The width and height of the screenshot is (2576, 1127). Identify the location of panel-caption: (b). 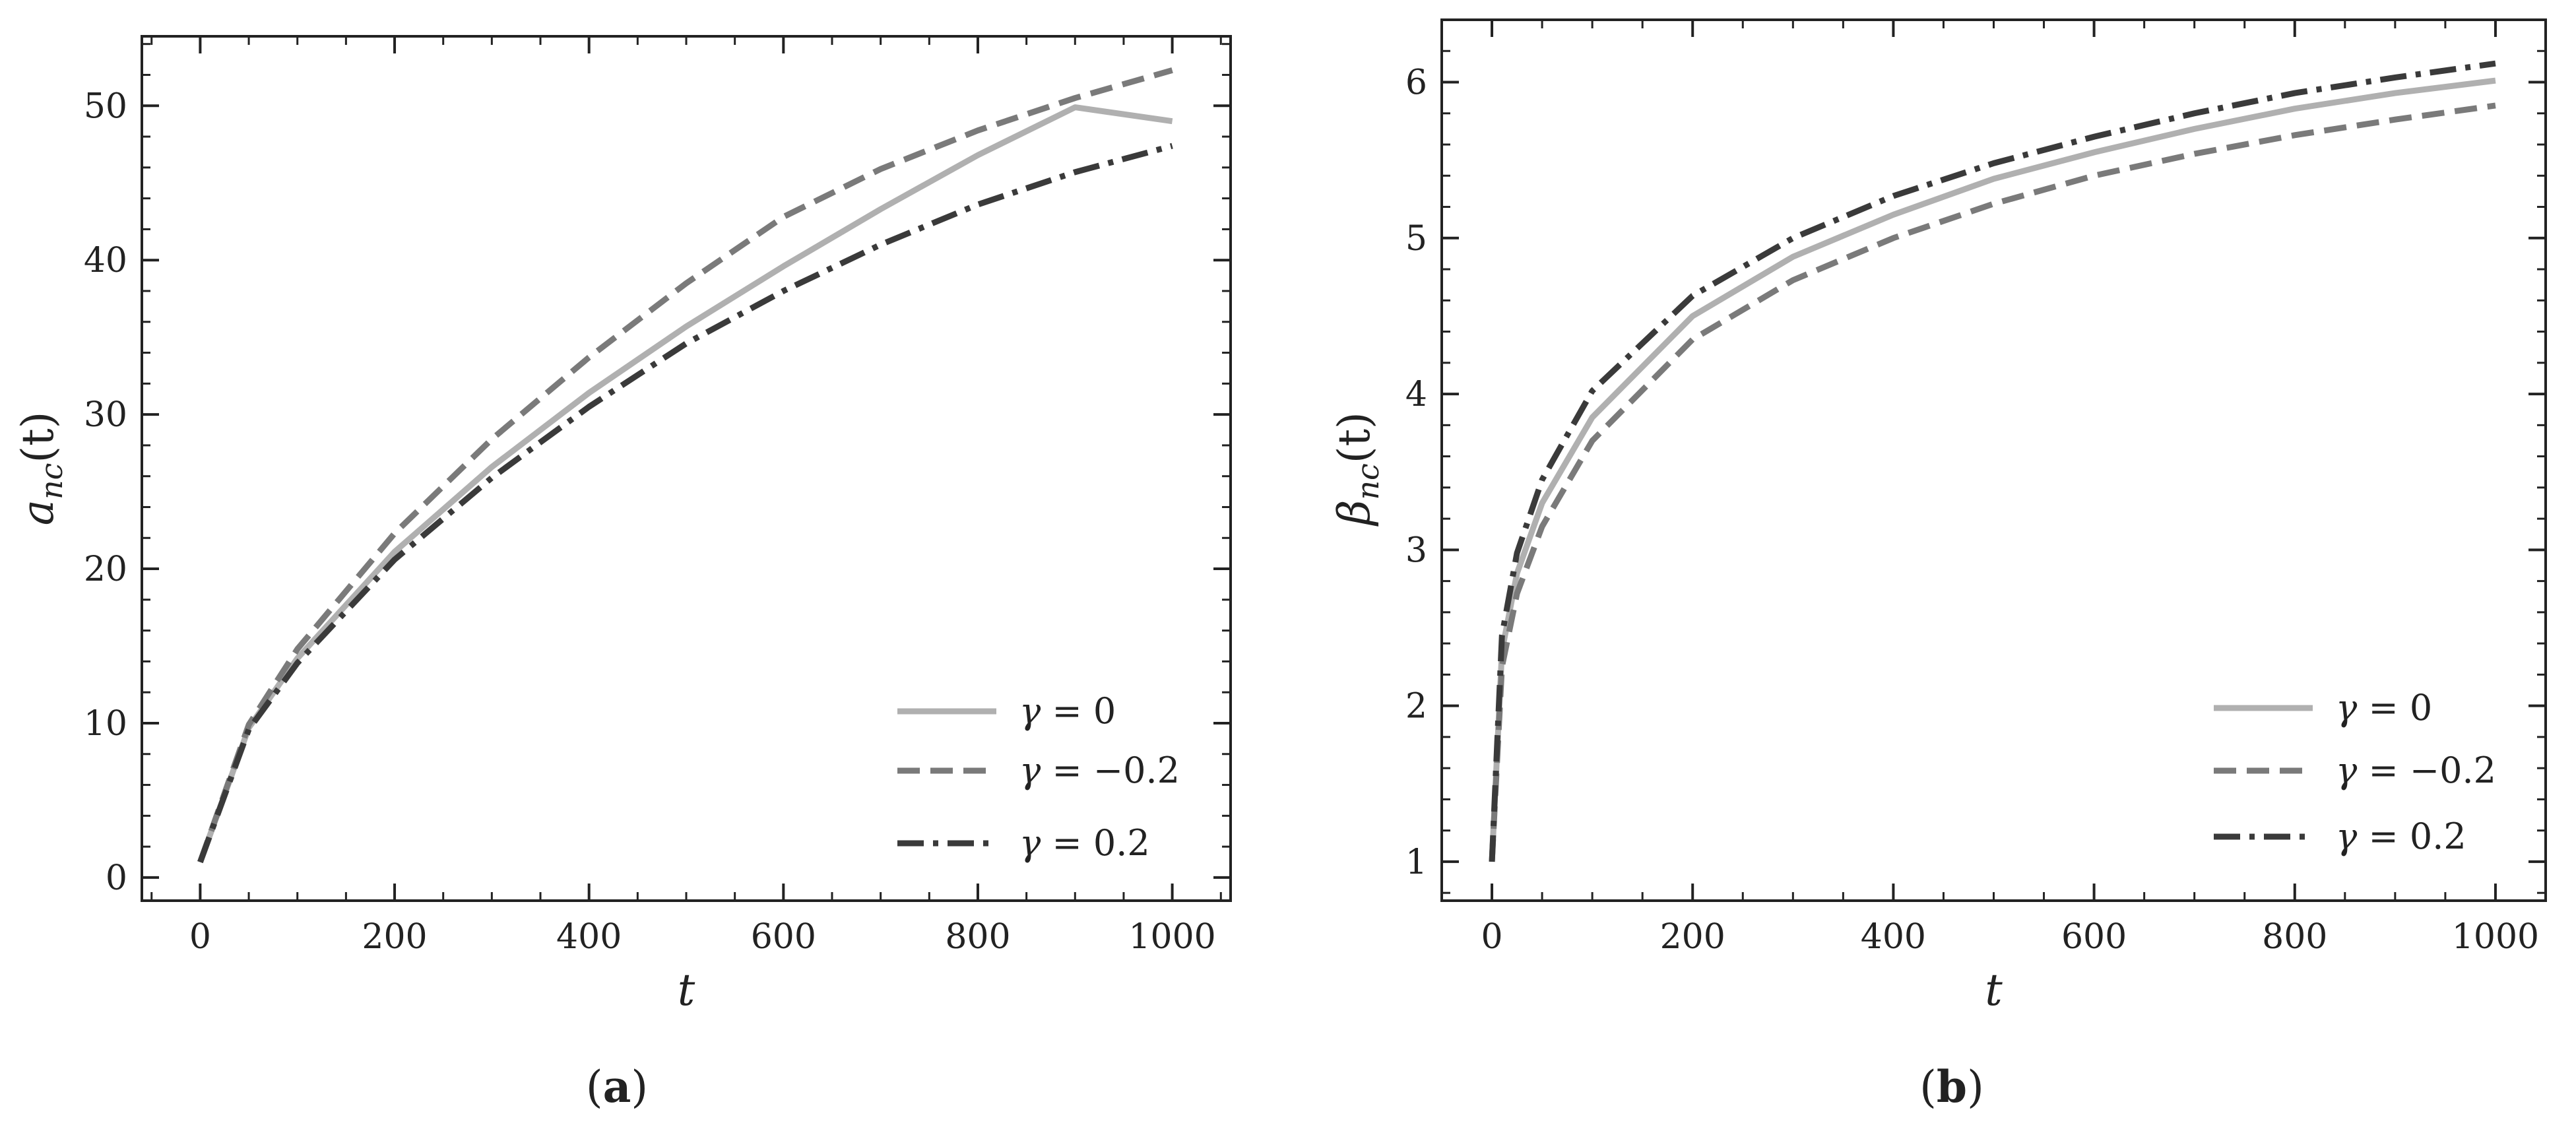
(1951, 1086).